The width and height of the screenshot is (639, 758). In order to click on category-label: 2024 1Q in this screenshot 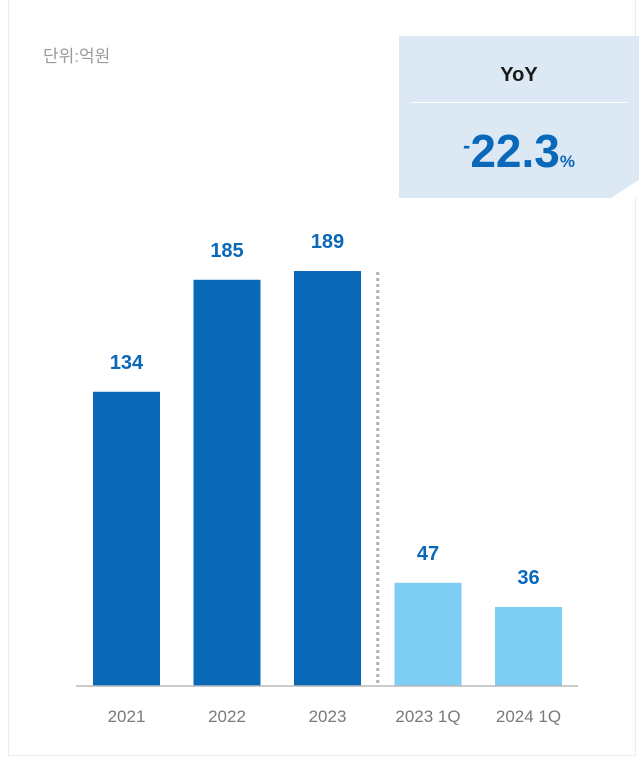, I will do `click(528, 716)`.